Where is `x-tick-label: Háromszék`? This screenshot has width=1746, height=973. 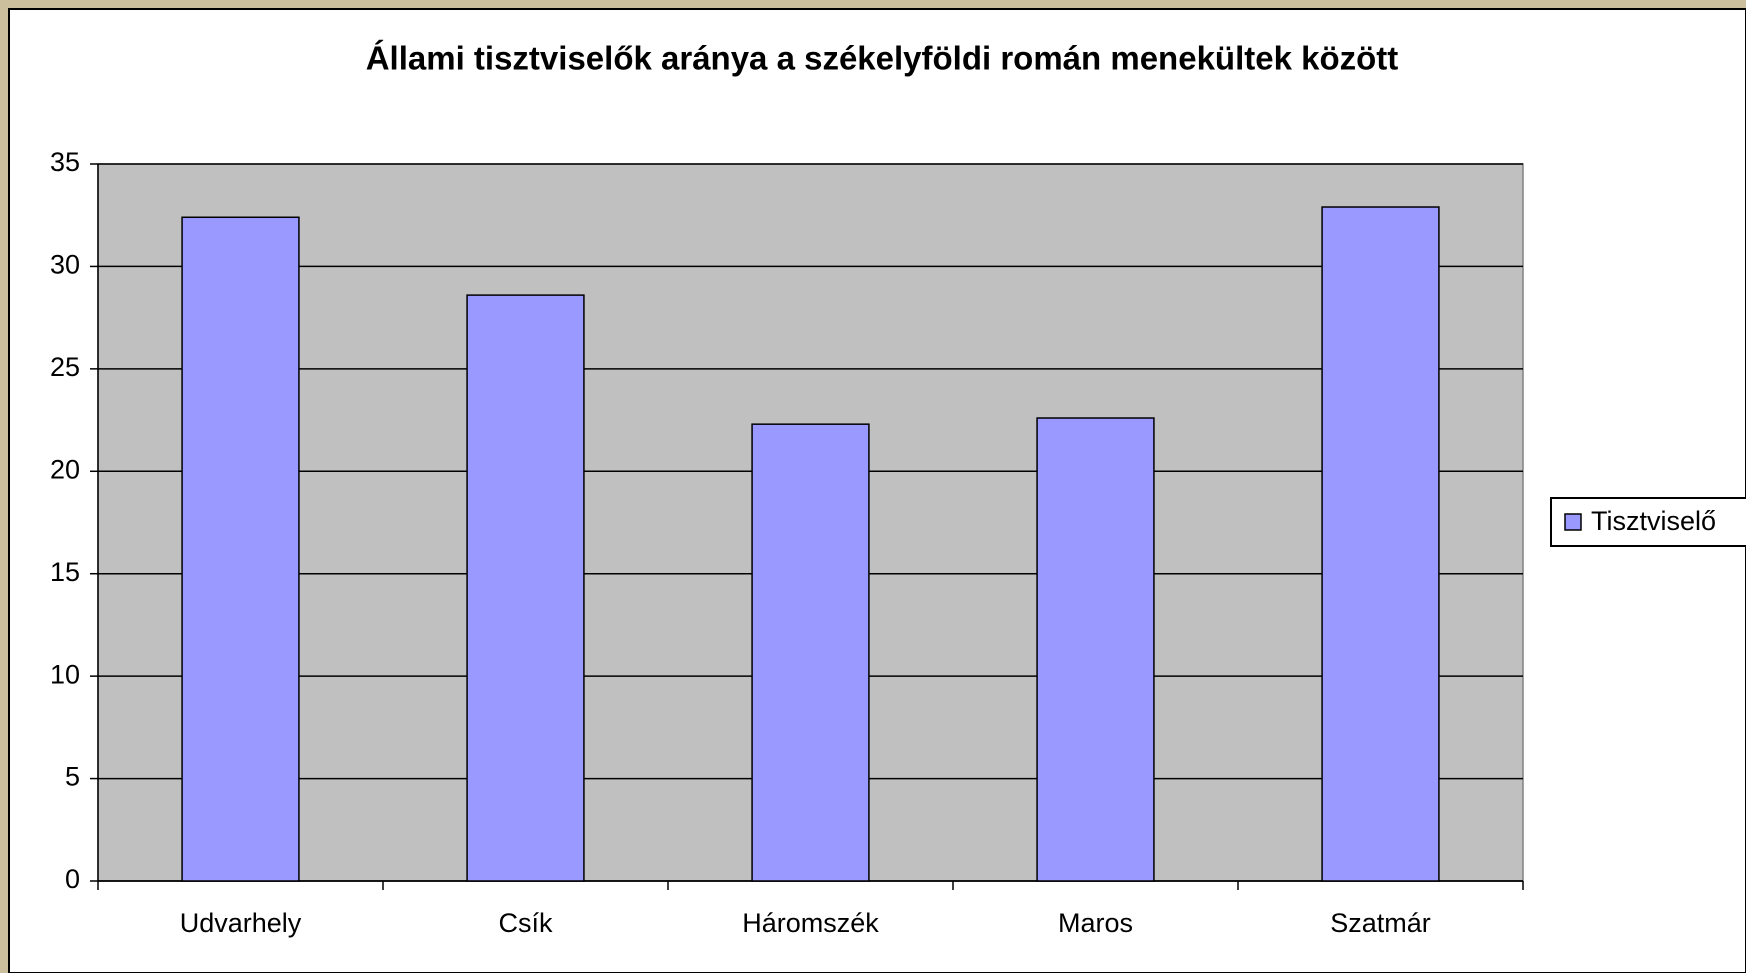 x-tick-label: Háromszék is located at coordinates (810, 923).